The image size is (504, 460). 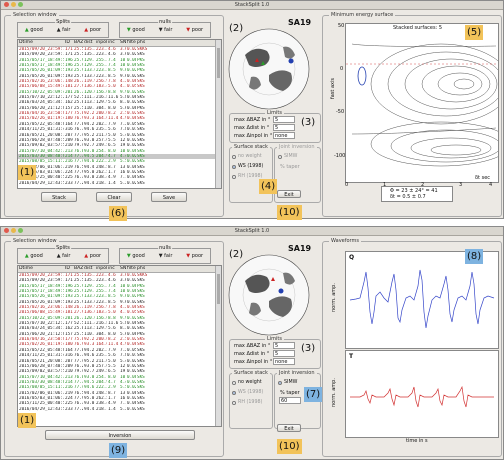 I want to click on save-button: Save, so click(x=169, y=197).